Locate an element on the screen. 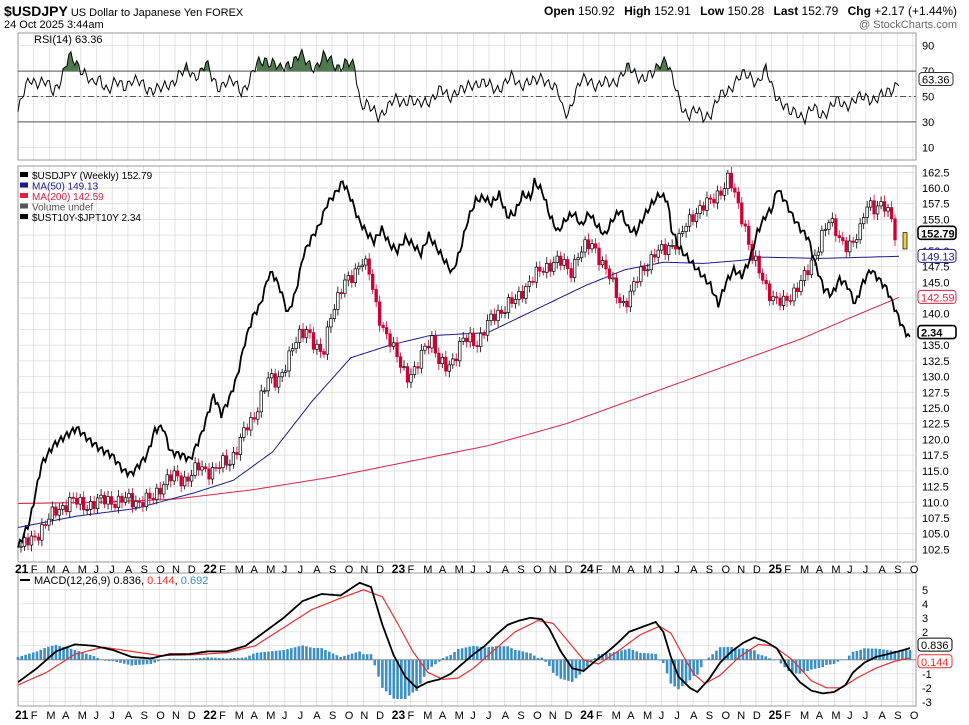 The image size is (969, 725). x-tick-label-price: N is located at coordinates (741, 570).